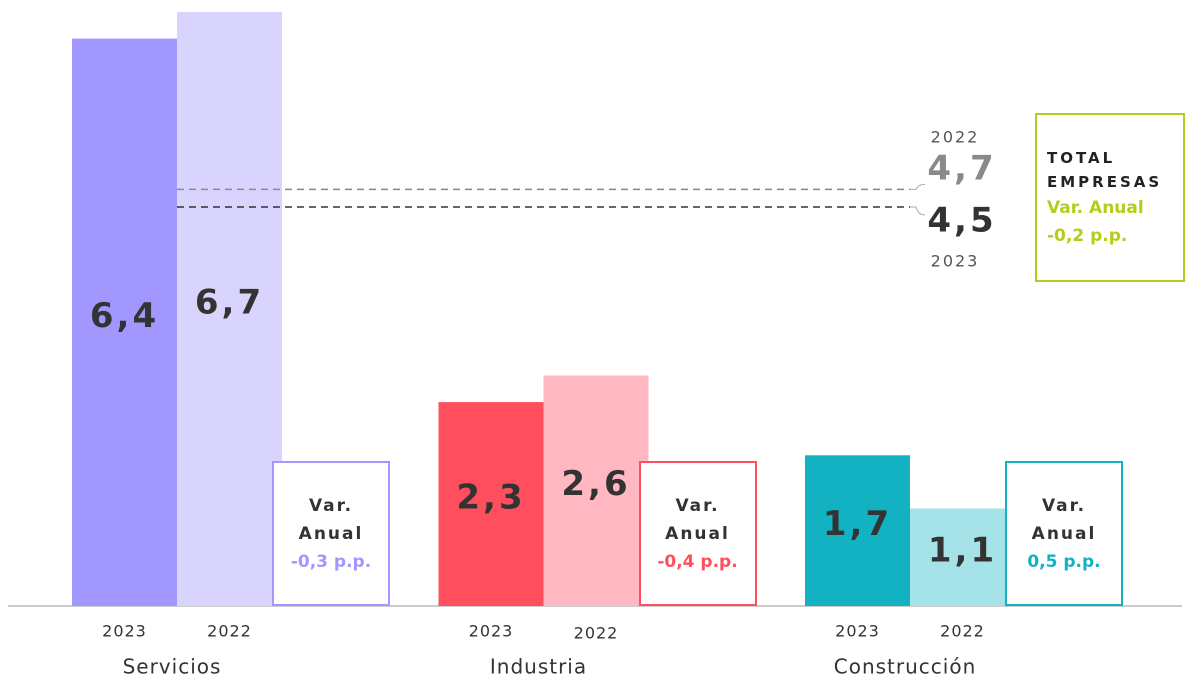  What do you see at coordinates (490, 498) in the screenshot?
I see `value-label: 2,3` at bounding box center [490, 498].